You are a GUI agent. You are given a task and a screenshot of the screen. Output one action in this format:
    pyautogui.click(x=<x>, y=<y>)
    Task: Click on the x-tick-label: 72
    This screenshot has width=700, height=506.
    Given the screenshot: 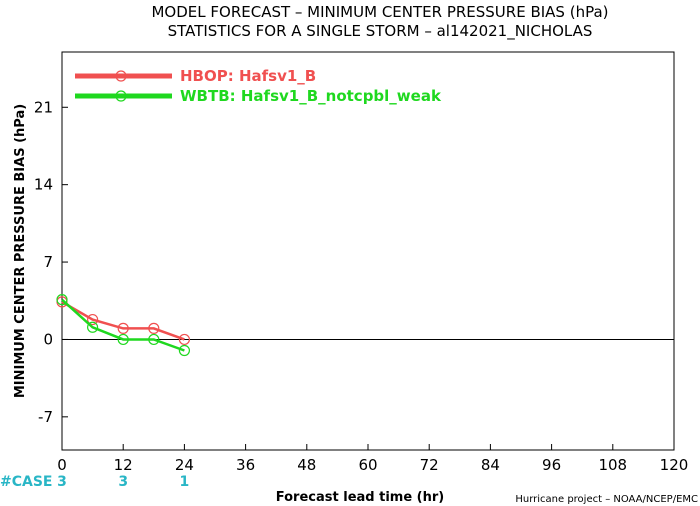 What is the action you would take?
    pyautogui.click(x=429, y=465)
    